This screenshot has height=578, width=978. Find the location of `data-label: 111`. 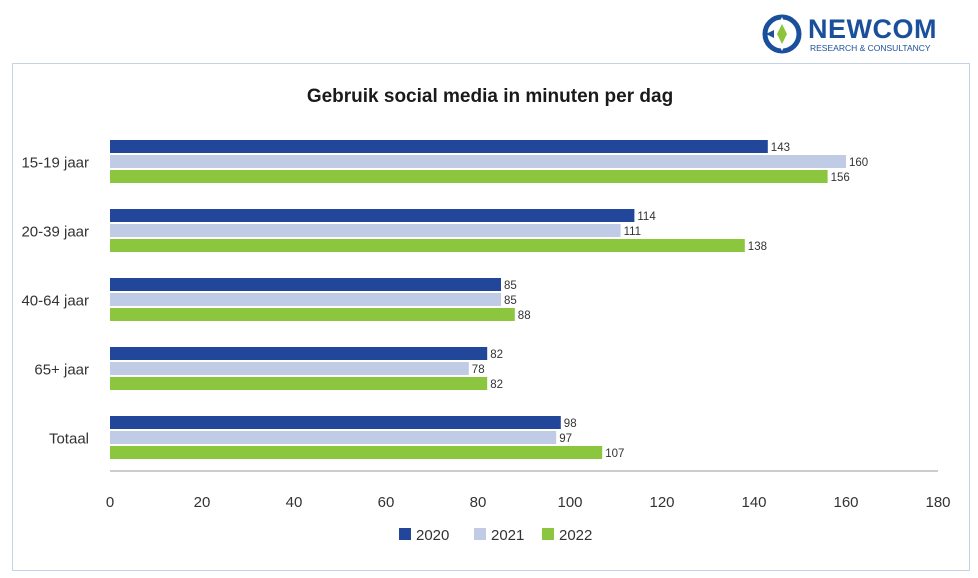

data-label: 111 is located at coordinates (632, 232).